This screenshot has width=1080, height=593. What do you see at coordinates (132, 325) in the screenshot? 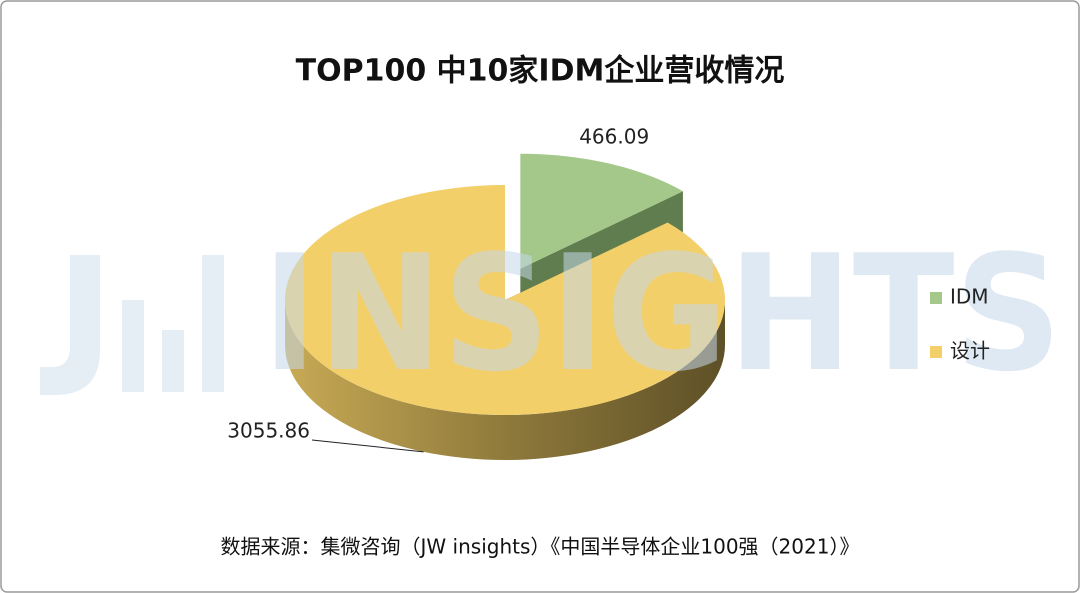
I see `watermark-logo` at bounding box center [132, 325].